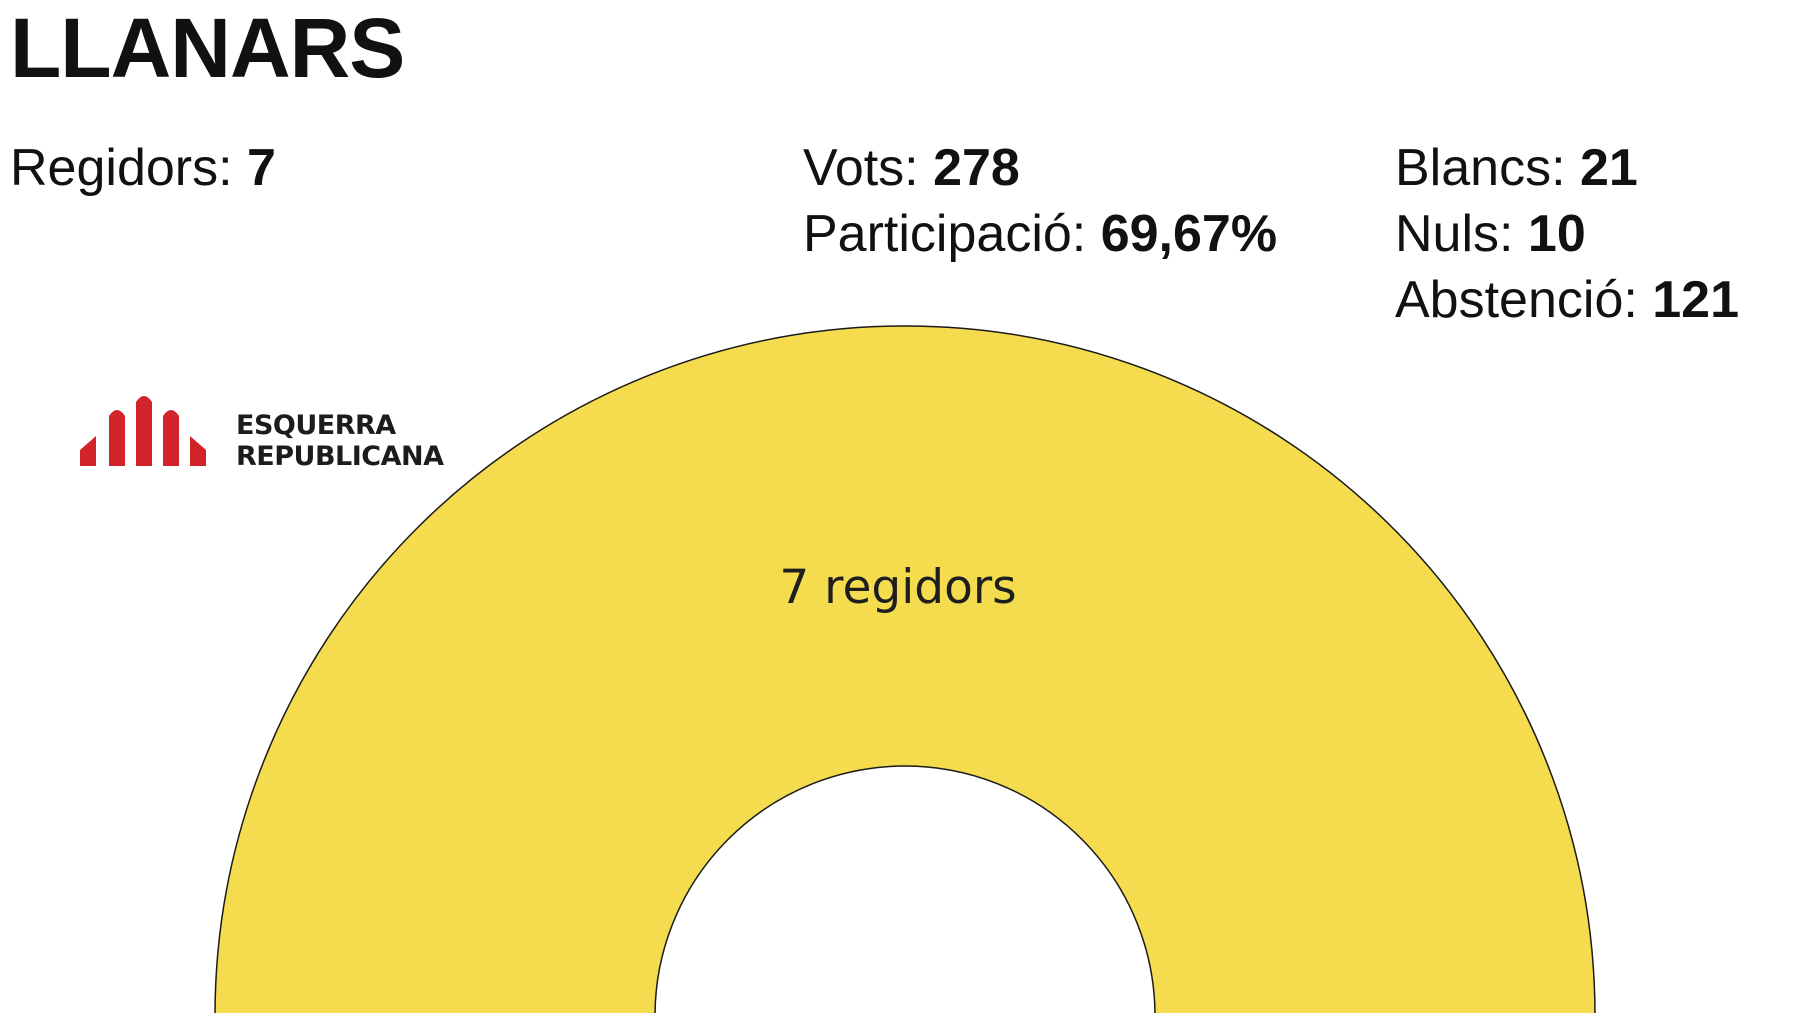 The height and width of the screenshot is (1013, 1800). Describe the element at coordinates (207, 48) in the screenshot. I see `page-title: LLANARS` at that location.